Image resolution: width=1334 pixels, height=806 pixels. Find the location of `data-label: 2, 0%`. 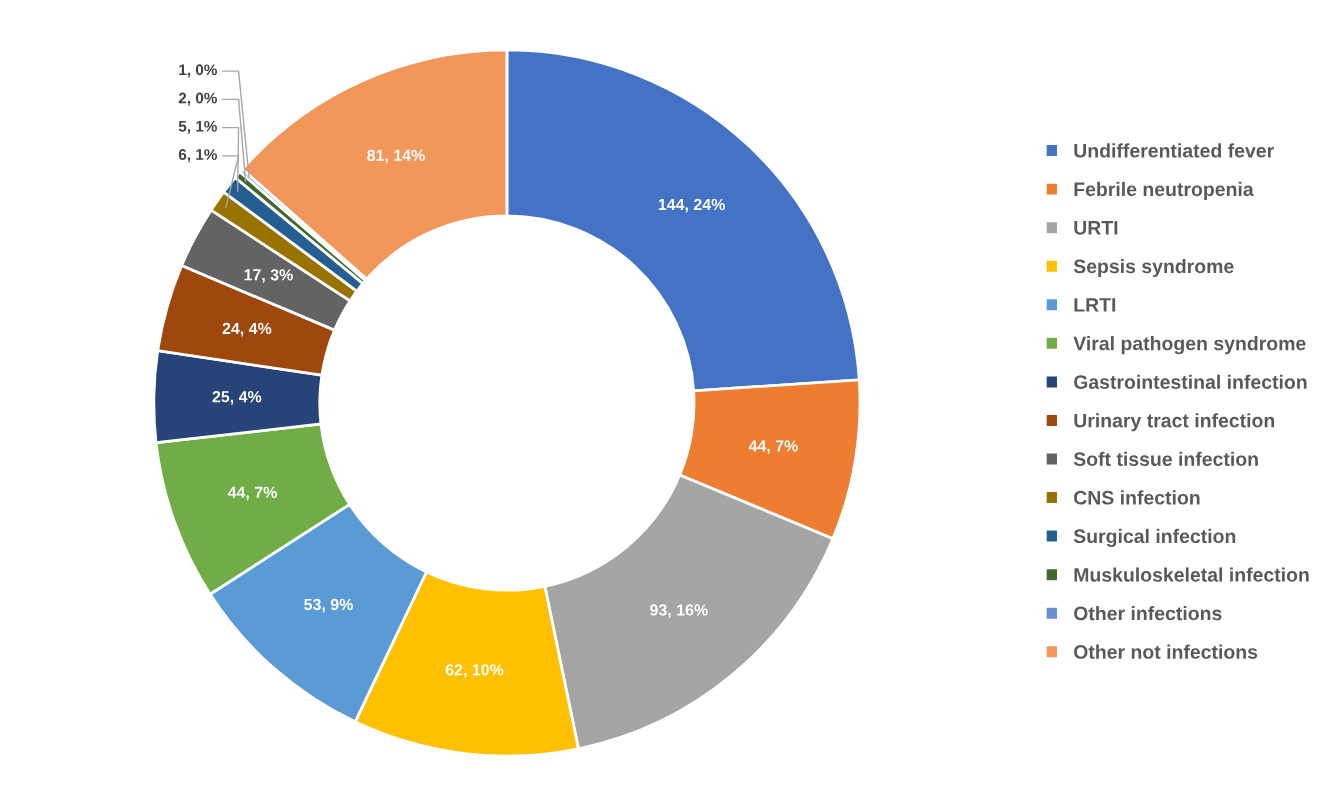

data-label: 2, 0% is located at coordinates (197, 99).